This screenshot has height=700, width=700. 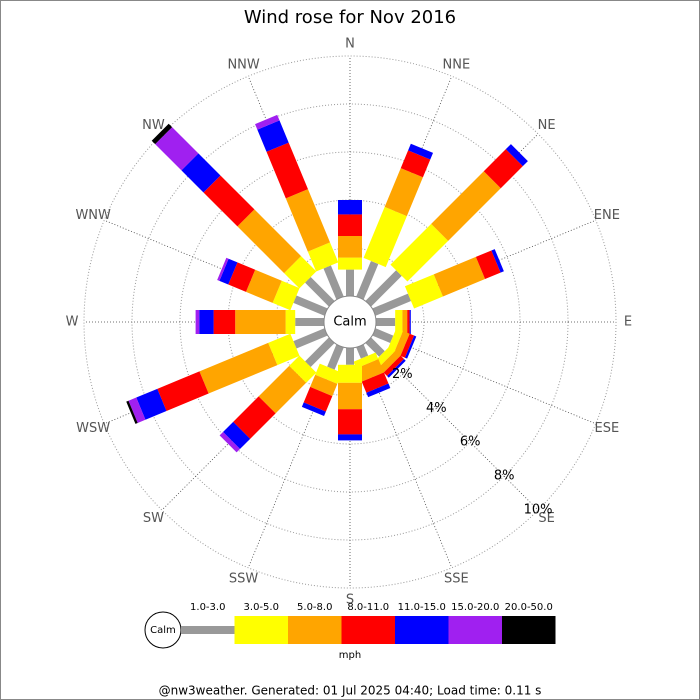 What do you see at coordinates (72, 322) in the screenshot?
I see `direction-label: W` at bounding box center [72, 322].